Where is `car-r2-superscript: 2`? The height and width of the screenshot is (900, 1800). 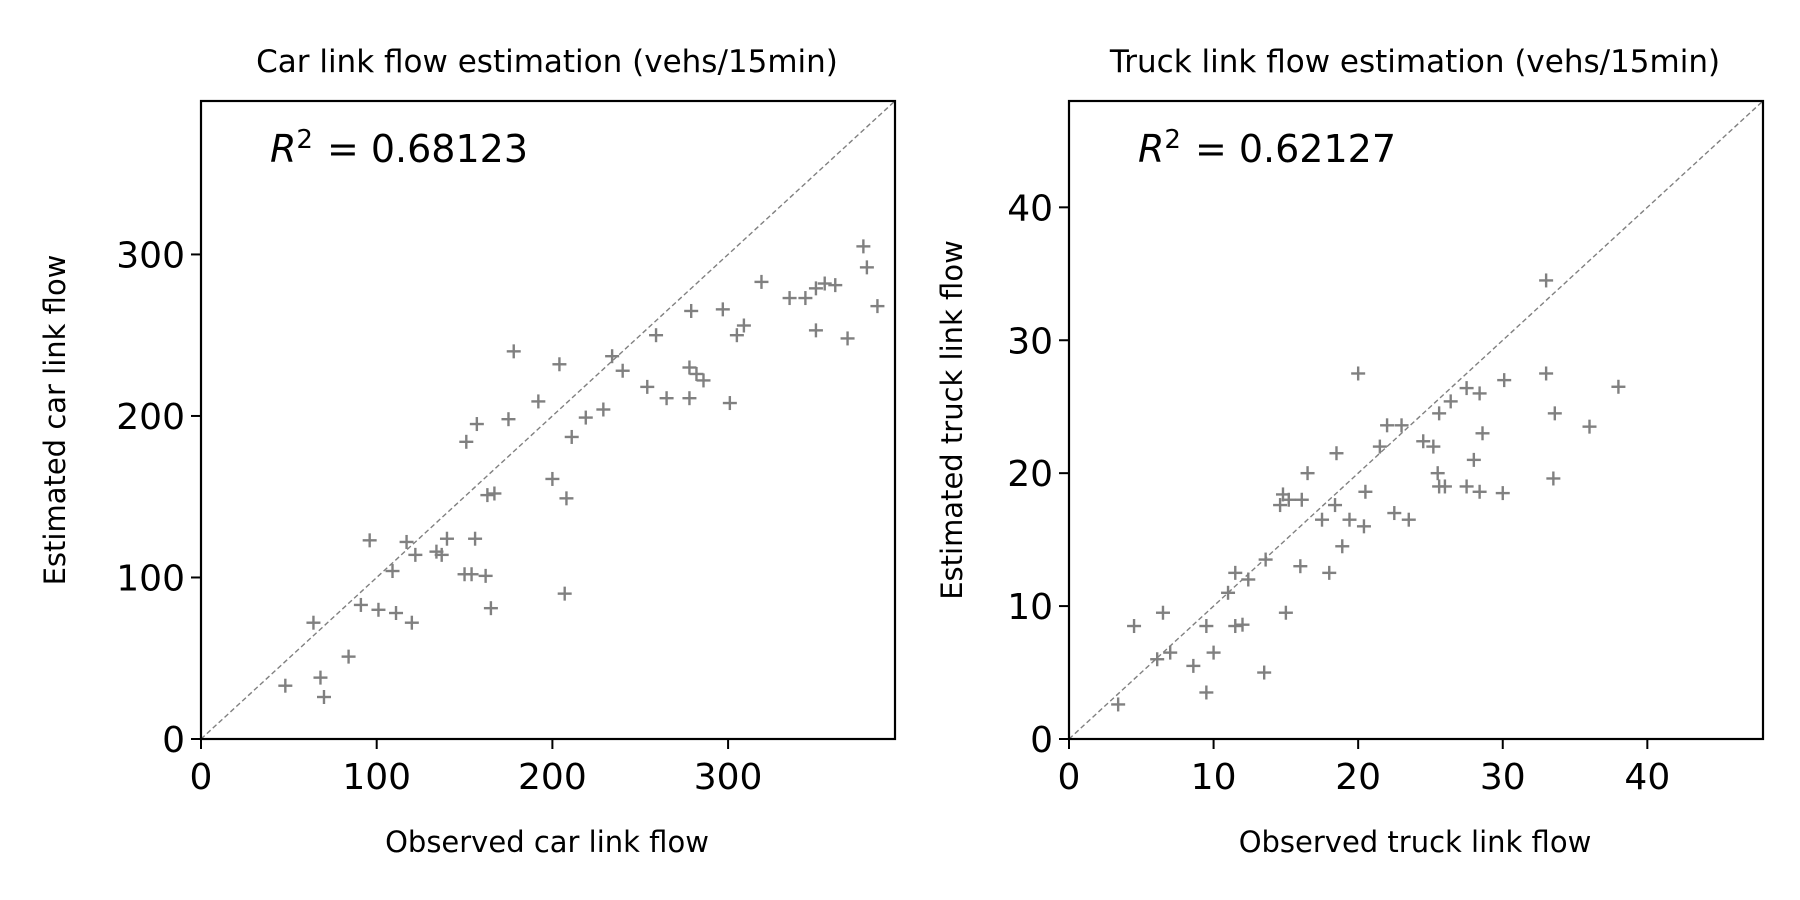 car-r2-superscript: 2 is located at coordinates (304, 140).